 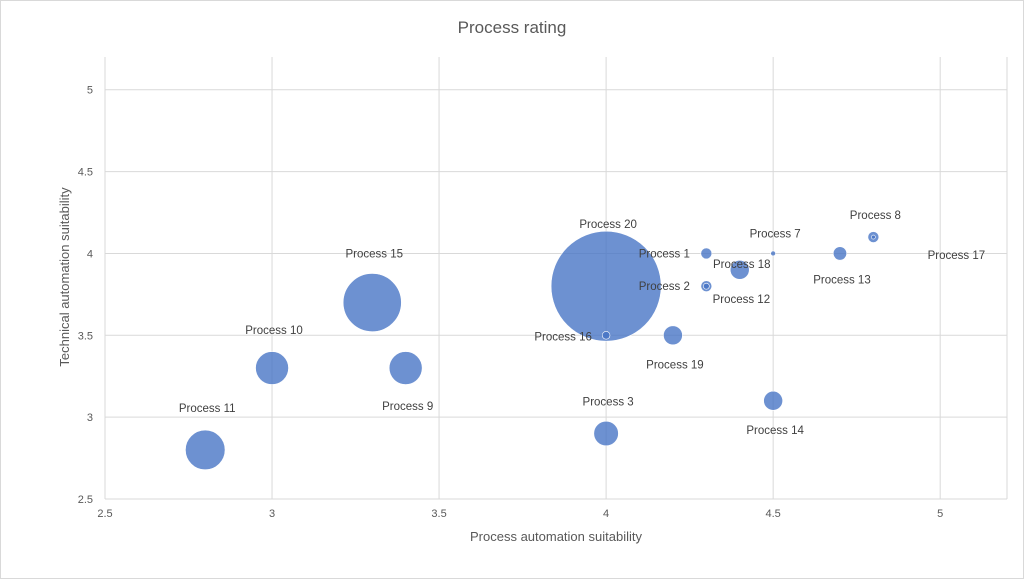 I want to click on x-tick-label: 5, so click(x=940, y=514).